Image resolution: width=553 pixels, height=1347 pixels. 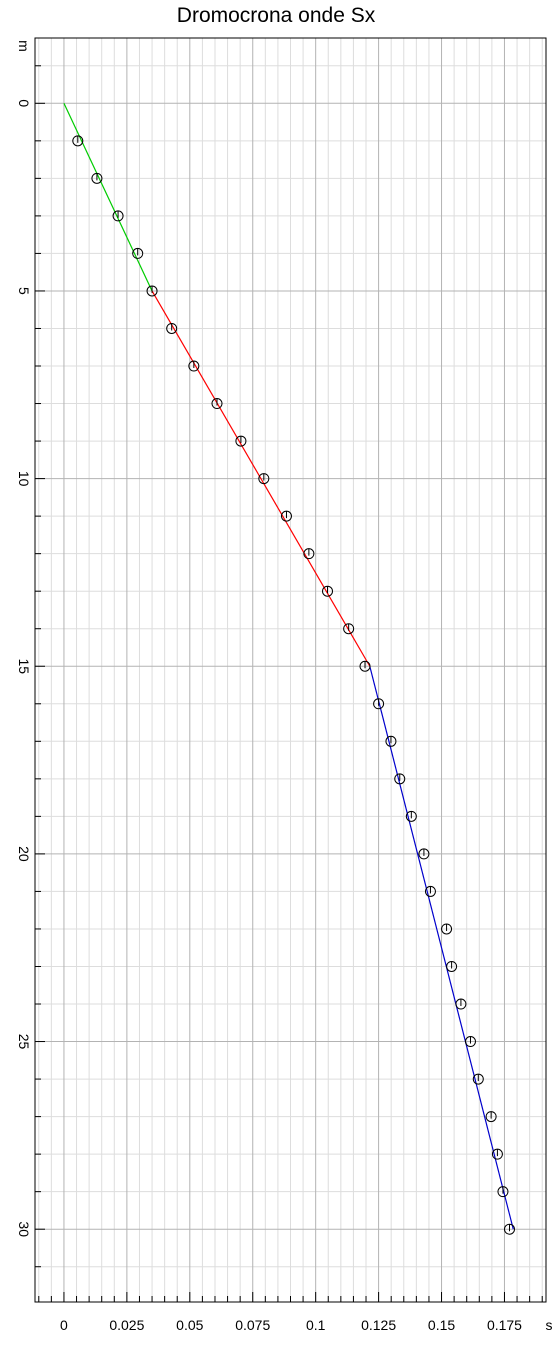 I want to click on y-tick-label: 5, so click(x=24, y=291).